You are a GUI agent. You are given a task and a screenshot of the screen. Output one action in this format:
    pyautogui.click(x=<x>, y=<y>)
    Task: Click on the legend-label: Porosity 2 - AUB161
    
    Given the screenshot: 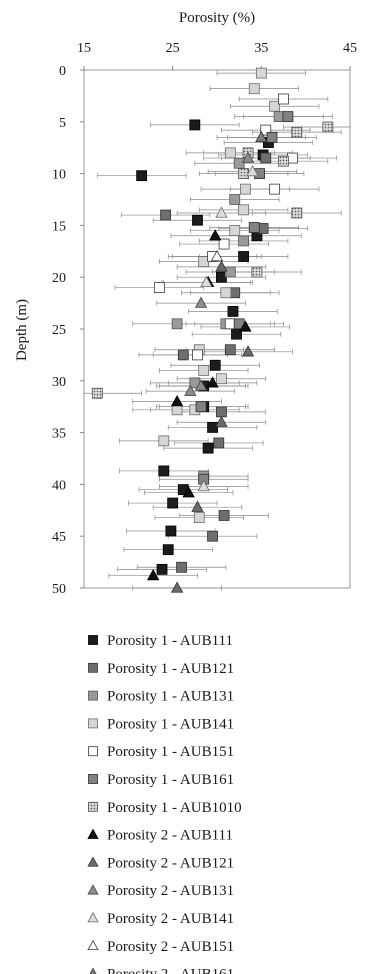 What is the action you would take?
    pyautogui.click(x=170, y=970)
    